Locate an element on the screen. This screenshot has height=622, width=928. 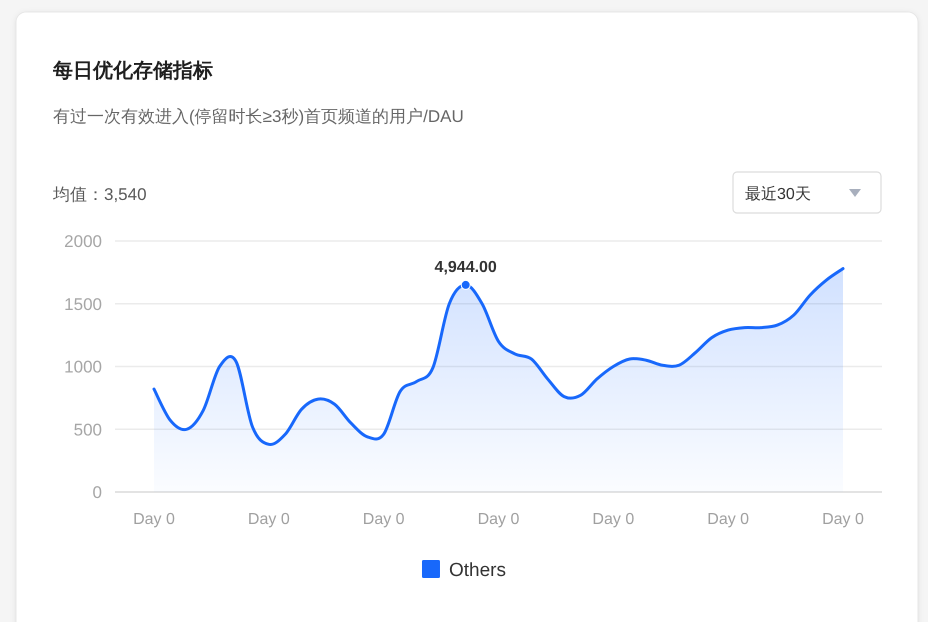
text: 最近30天 is located at coordinates (778, 194).